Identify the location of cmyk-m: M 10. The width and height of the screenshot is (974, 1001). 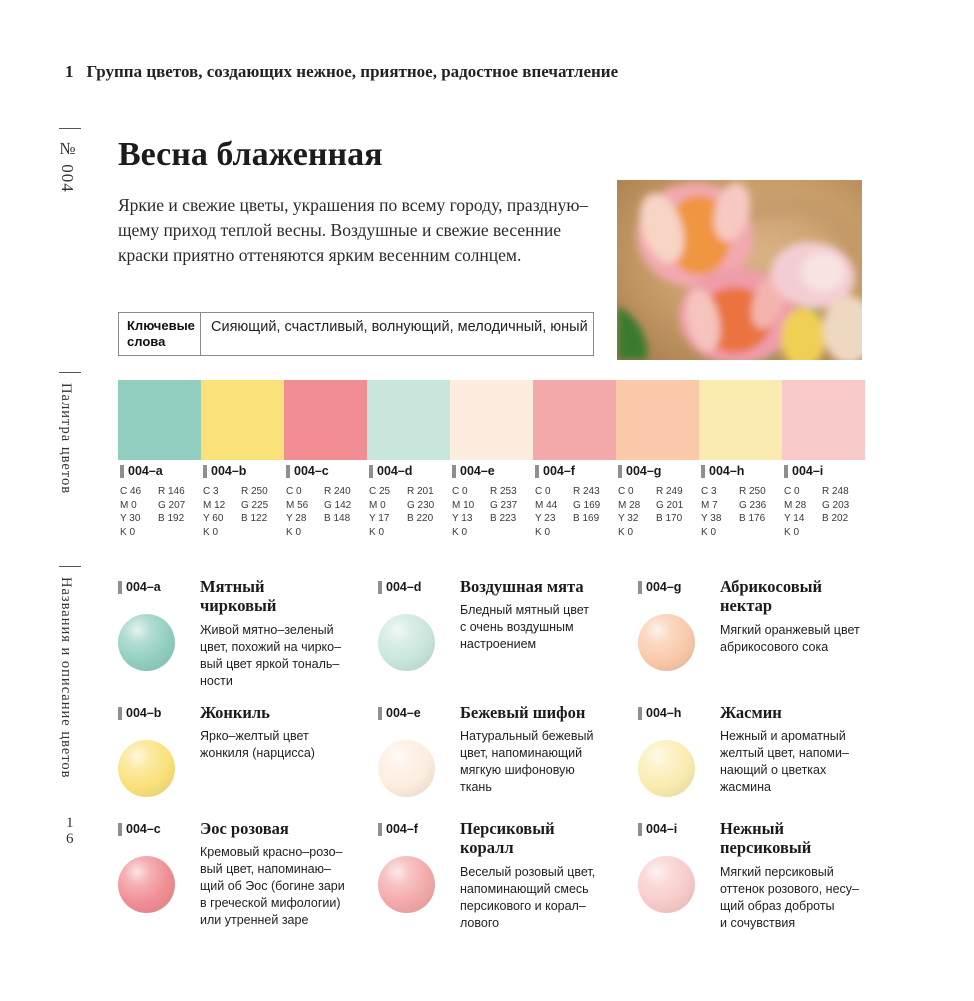
(463, 505).